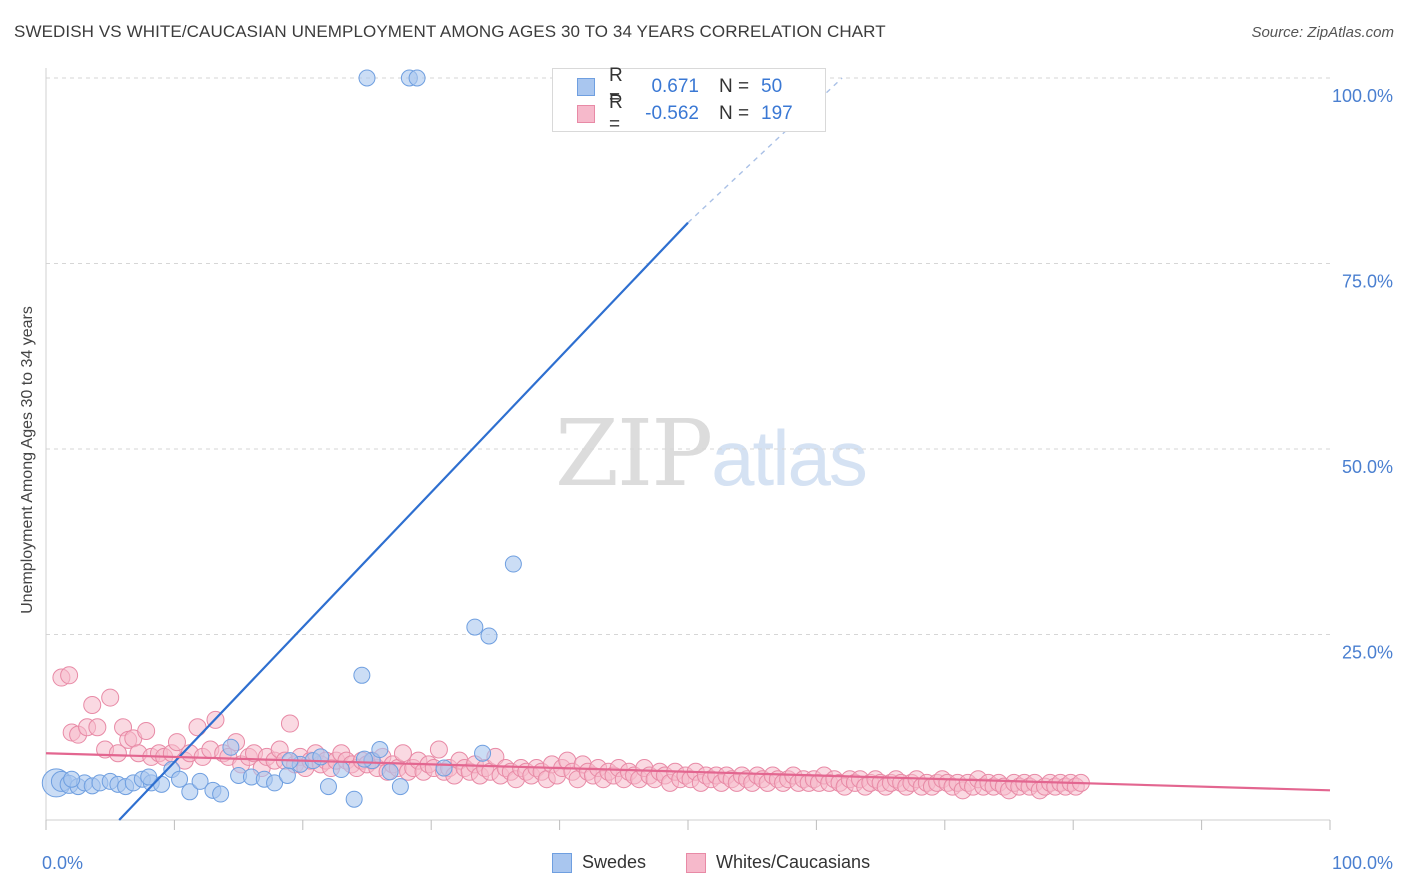  What do you see at coordinates (672, 113) in the screenshot?
I see `legend-r-value: -0.562` at bounding box center [672, 113].